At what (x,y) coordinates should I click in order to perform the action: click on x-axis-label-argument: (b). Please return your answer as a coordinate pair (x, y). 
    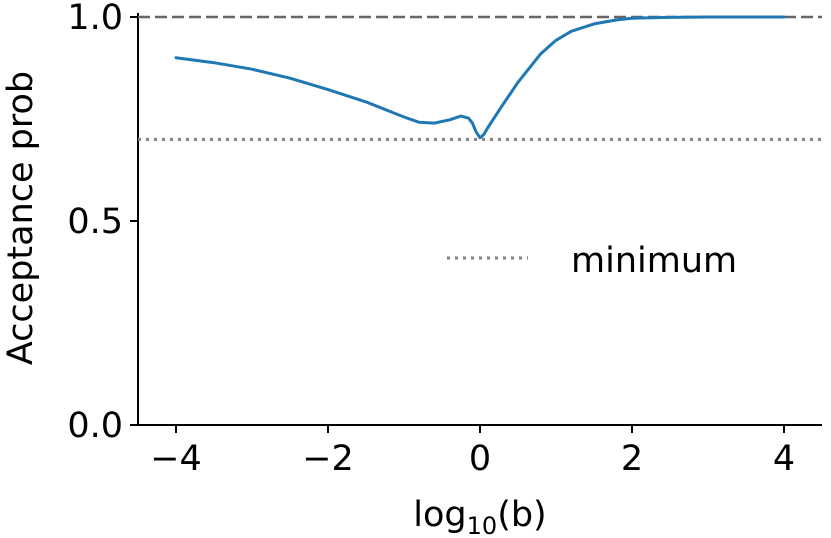
    Looking at the image, I should click on (522, 515).